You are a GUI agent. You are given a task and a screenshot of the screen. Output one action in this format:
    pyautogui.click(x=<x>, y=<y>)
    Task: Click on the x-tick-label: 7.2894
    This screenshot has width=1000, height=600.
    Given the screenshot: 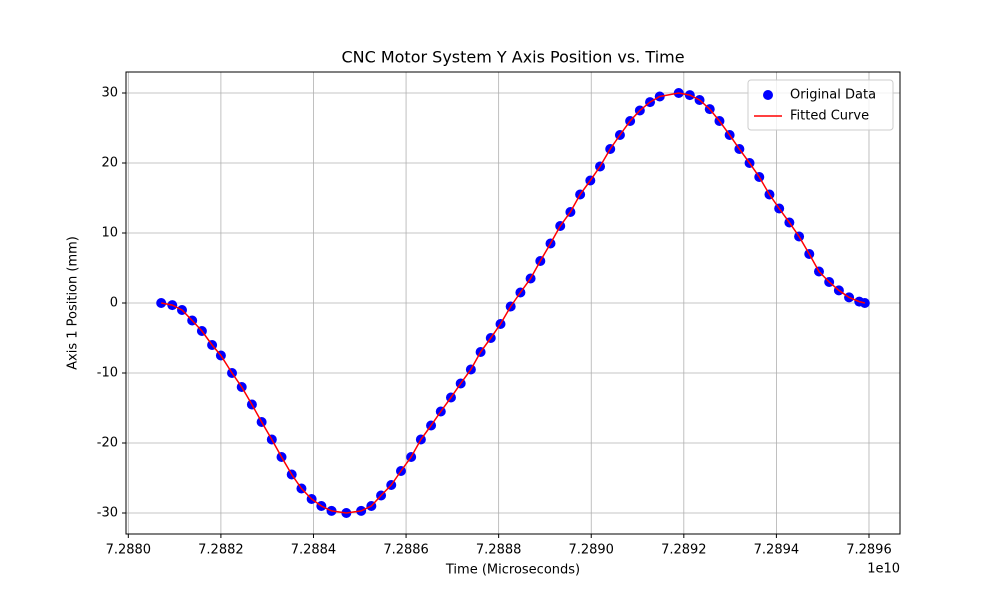 What is the action you would take?
    pyautogui.click(x=777, y=550)
    